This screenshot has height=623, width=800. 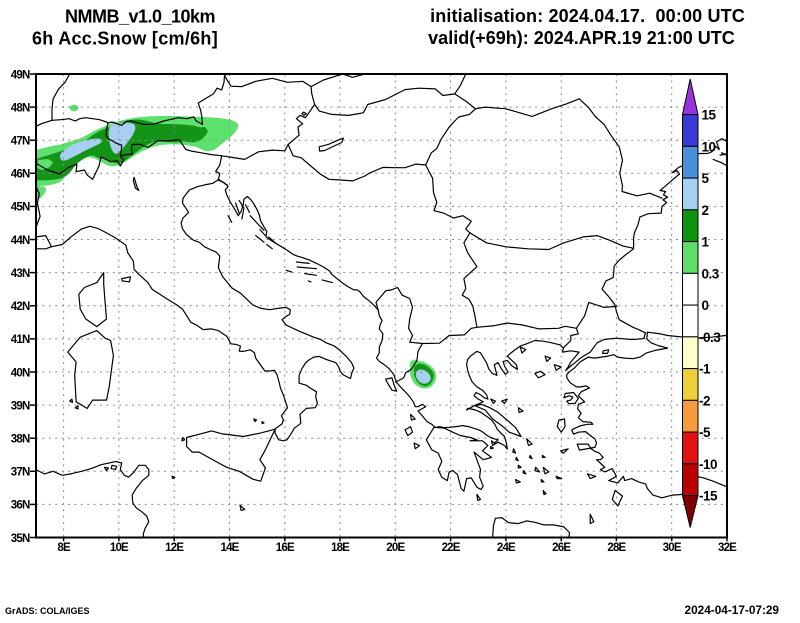 I want to click on svg-text: 10, so click(x=709, y=146).